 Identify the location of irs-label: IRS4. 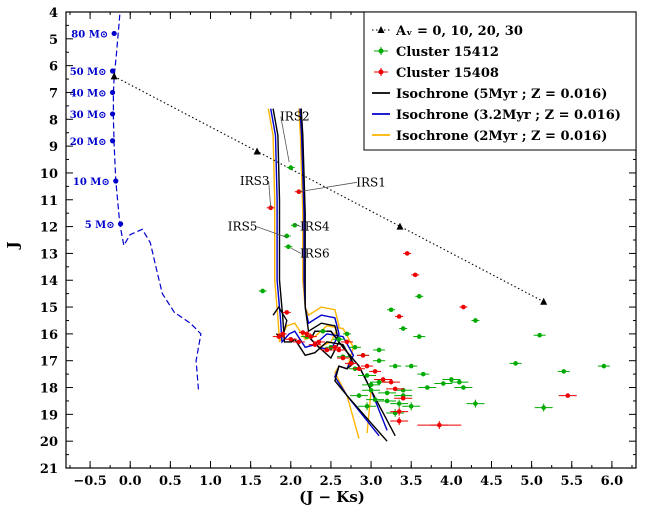
(315, 227).